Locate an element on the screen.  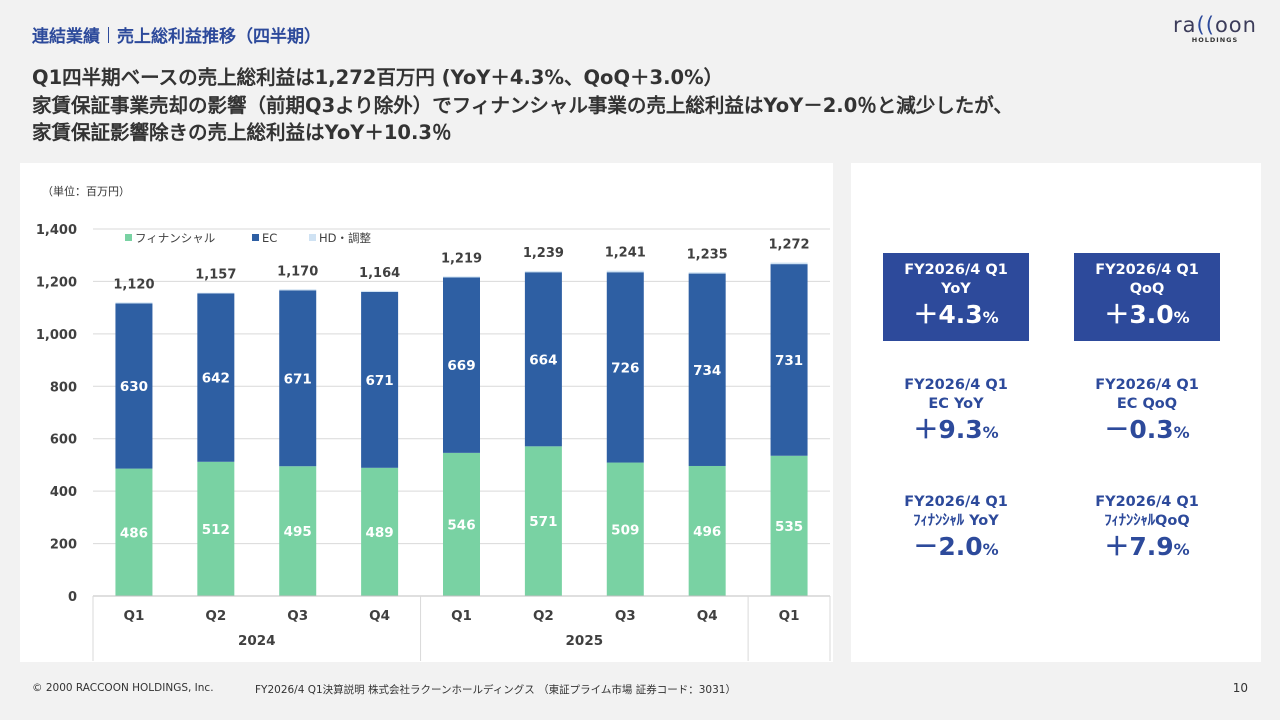
total-label: 1,170 is located at coordinates (297, 271).